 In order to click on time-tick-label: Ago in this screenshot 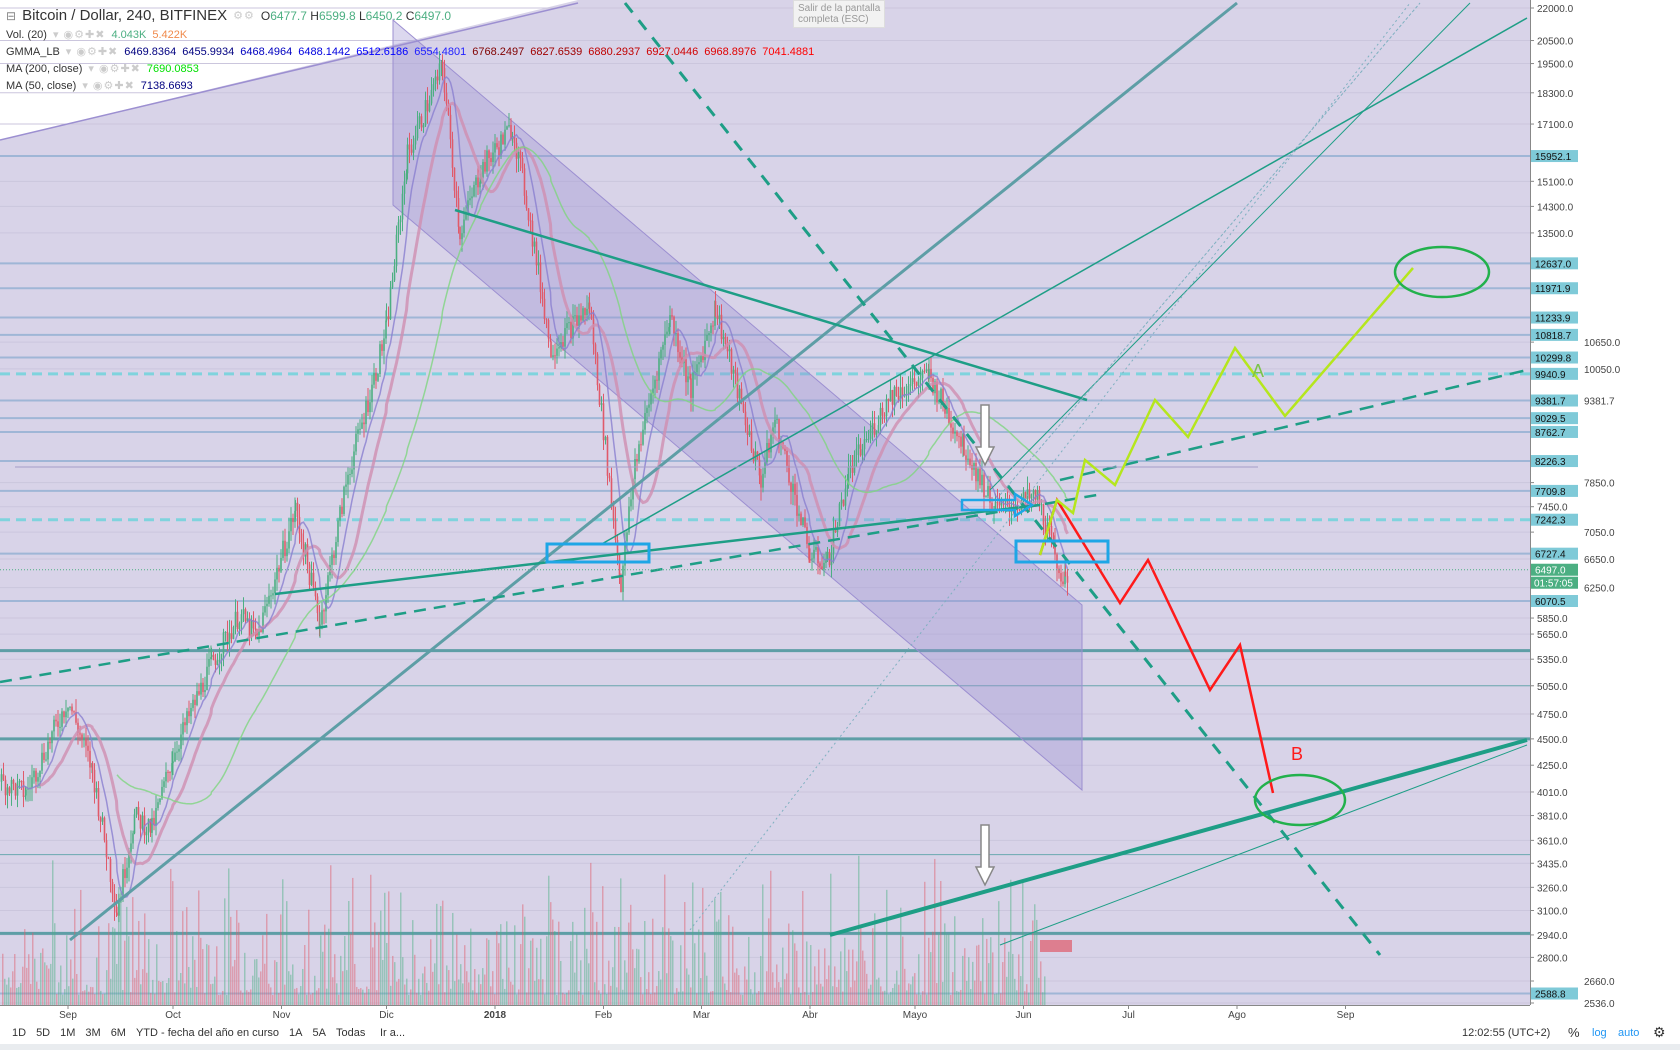, I will do `click(1237, 1015)`.